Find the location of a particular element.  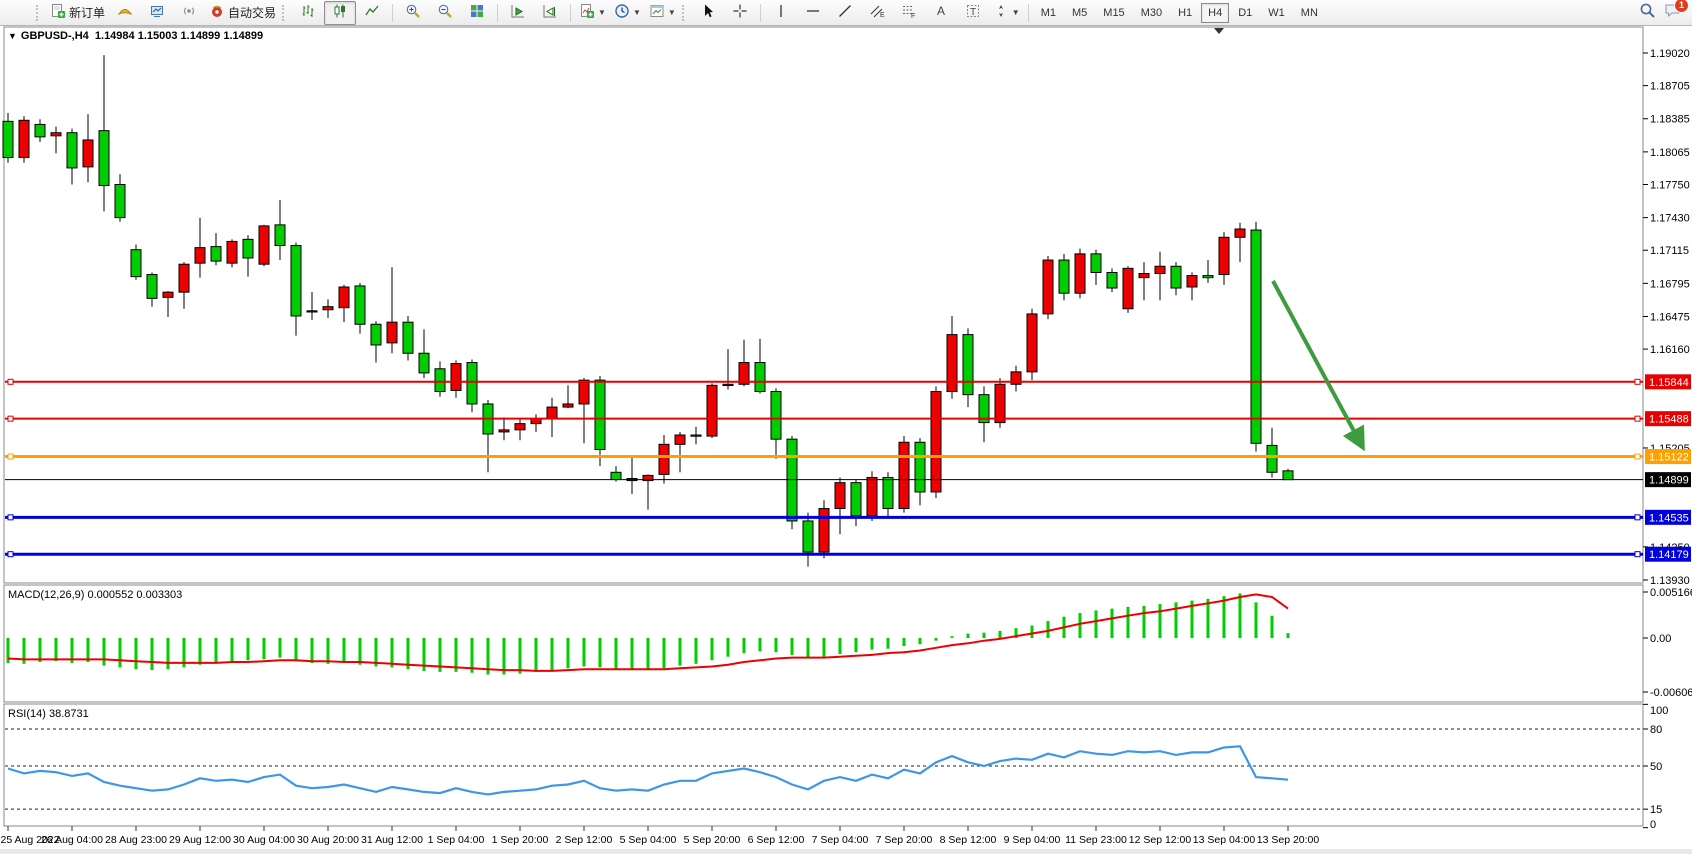

arrow-annotation is located at coordinates (1318, 366).